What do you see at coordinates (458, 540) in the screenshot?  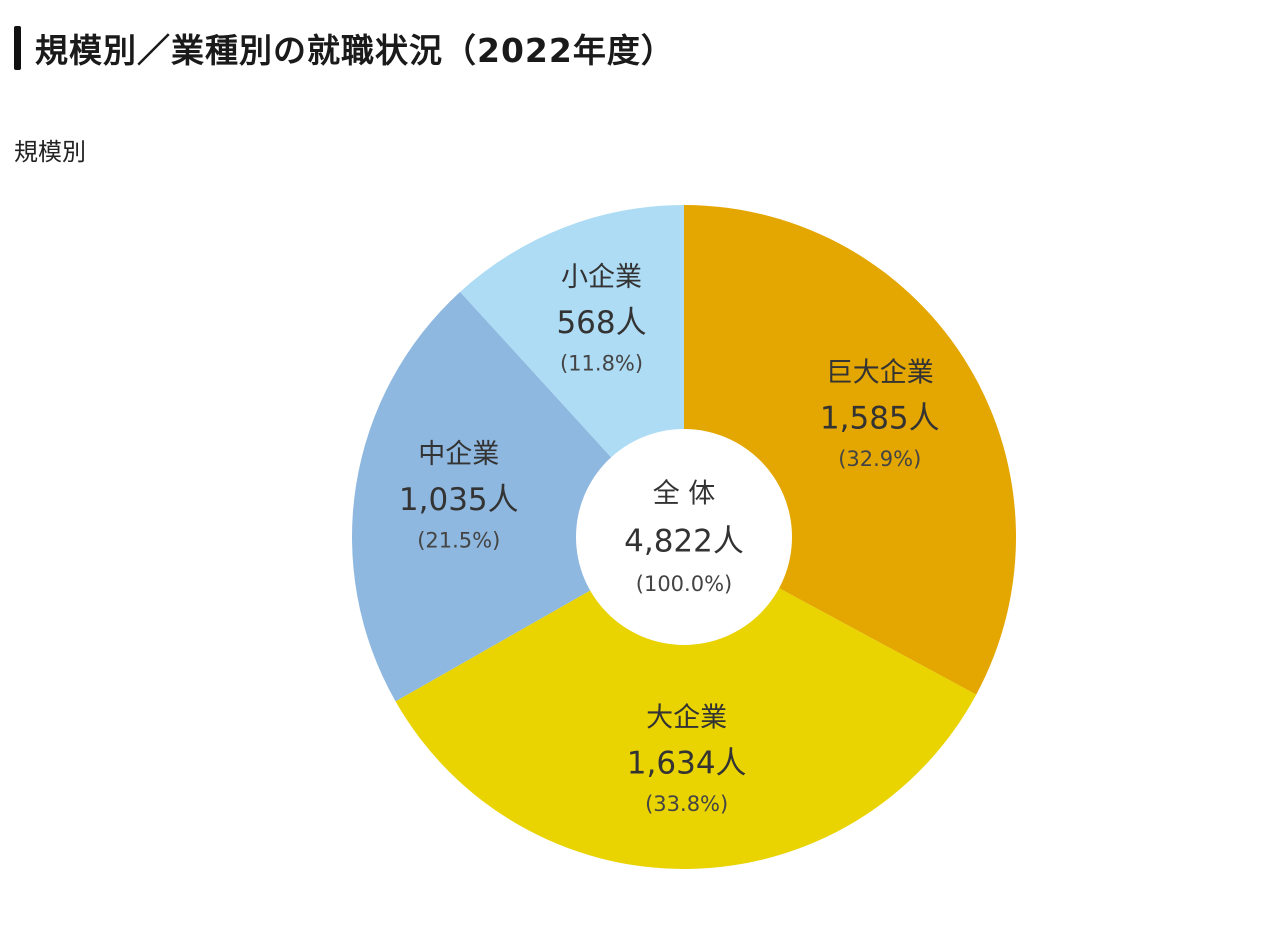 I see `slice-percent: (21.5%)` at bounding box center [458, 540].